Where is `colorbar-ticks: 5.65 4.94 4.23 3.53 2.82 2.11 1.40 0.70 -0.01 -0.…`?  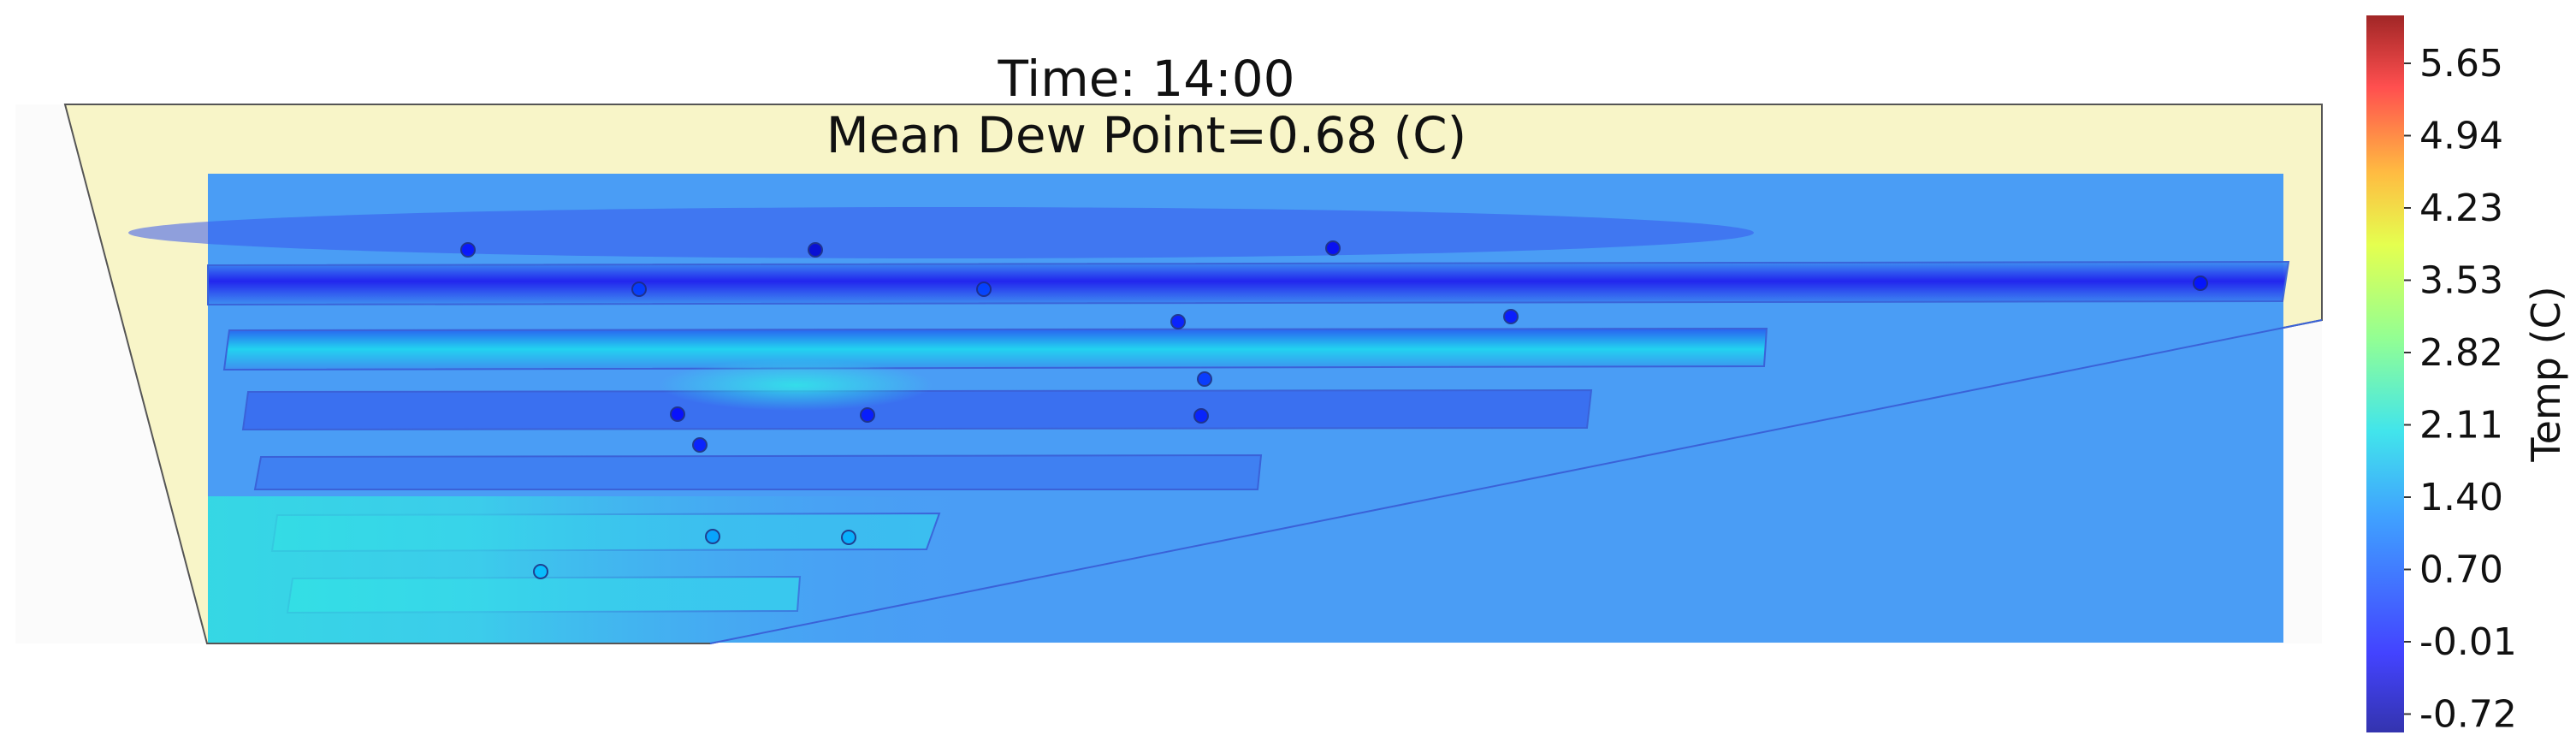
colorbar-ticks: 5.65 4.94 4.23 3.53 2.82 2.11 1.40 0.70 -0.01 -0.… is located at coordinates (2460, 390).